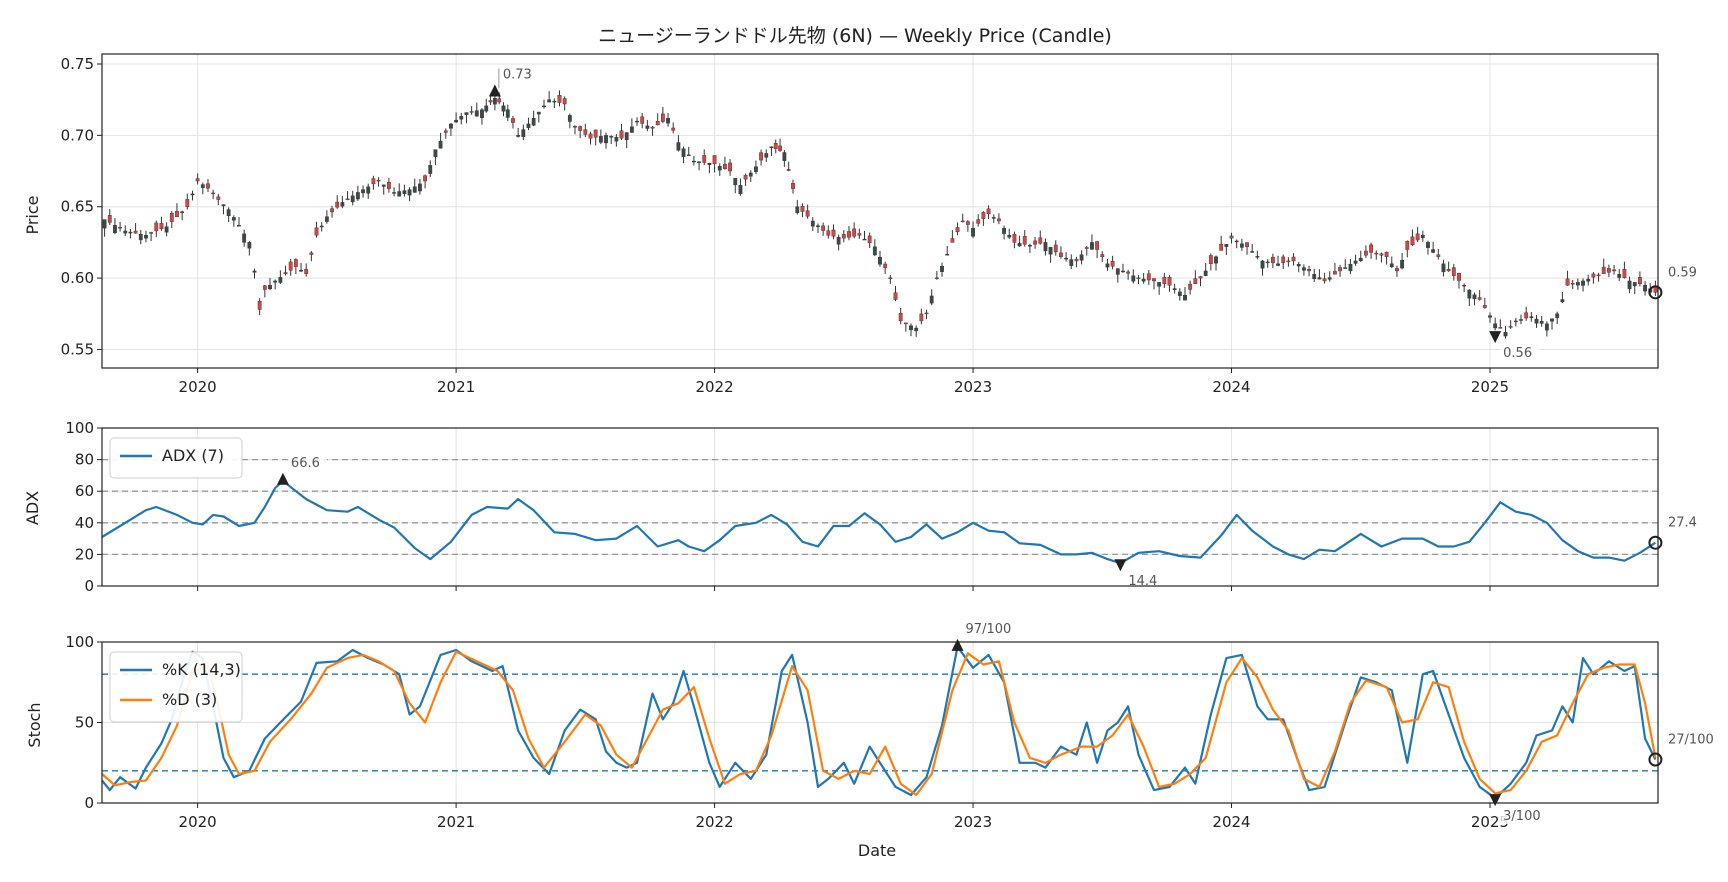 The width and height of the screenshot is (1728, 882). What do you see at coordinates (198, 822) in the screenshot?
I see `x-tick-label: 2020` at bounding box center [198, 822].